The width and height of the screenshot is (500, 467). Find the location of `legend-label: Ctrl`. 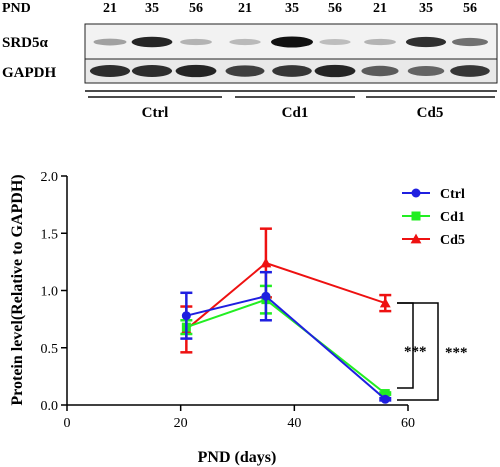

legend-label: Ctrl is located at coordinates (452, 194).